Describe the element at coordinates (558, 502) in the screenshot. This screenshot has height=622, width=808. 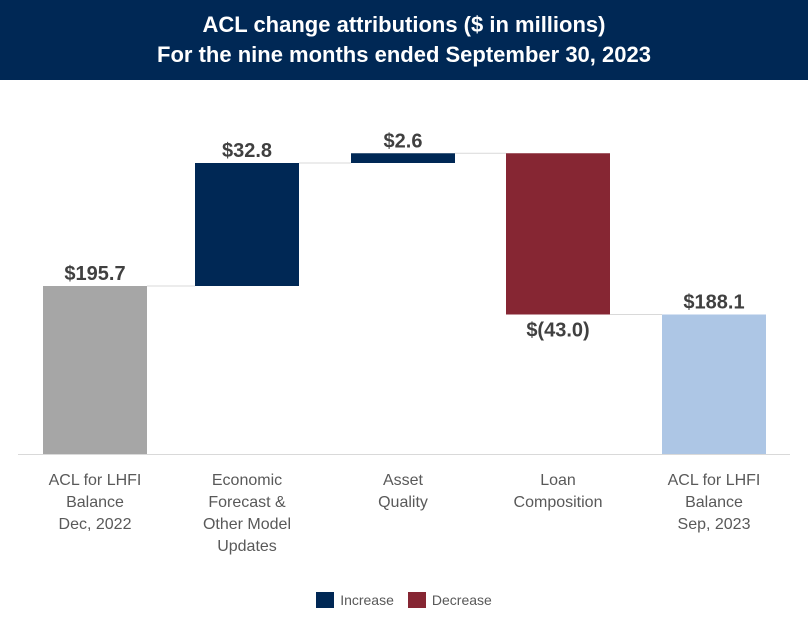
I see `category-label-4-line-2: Composition` at that location.